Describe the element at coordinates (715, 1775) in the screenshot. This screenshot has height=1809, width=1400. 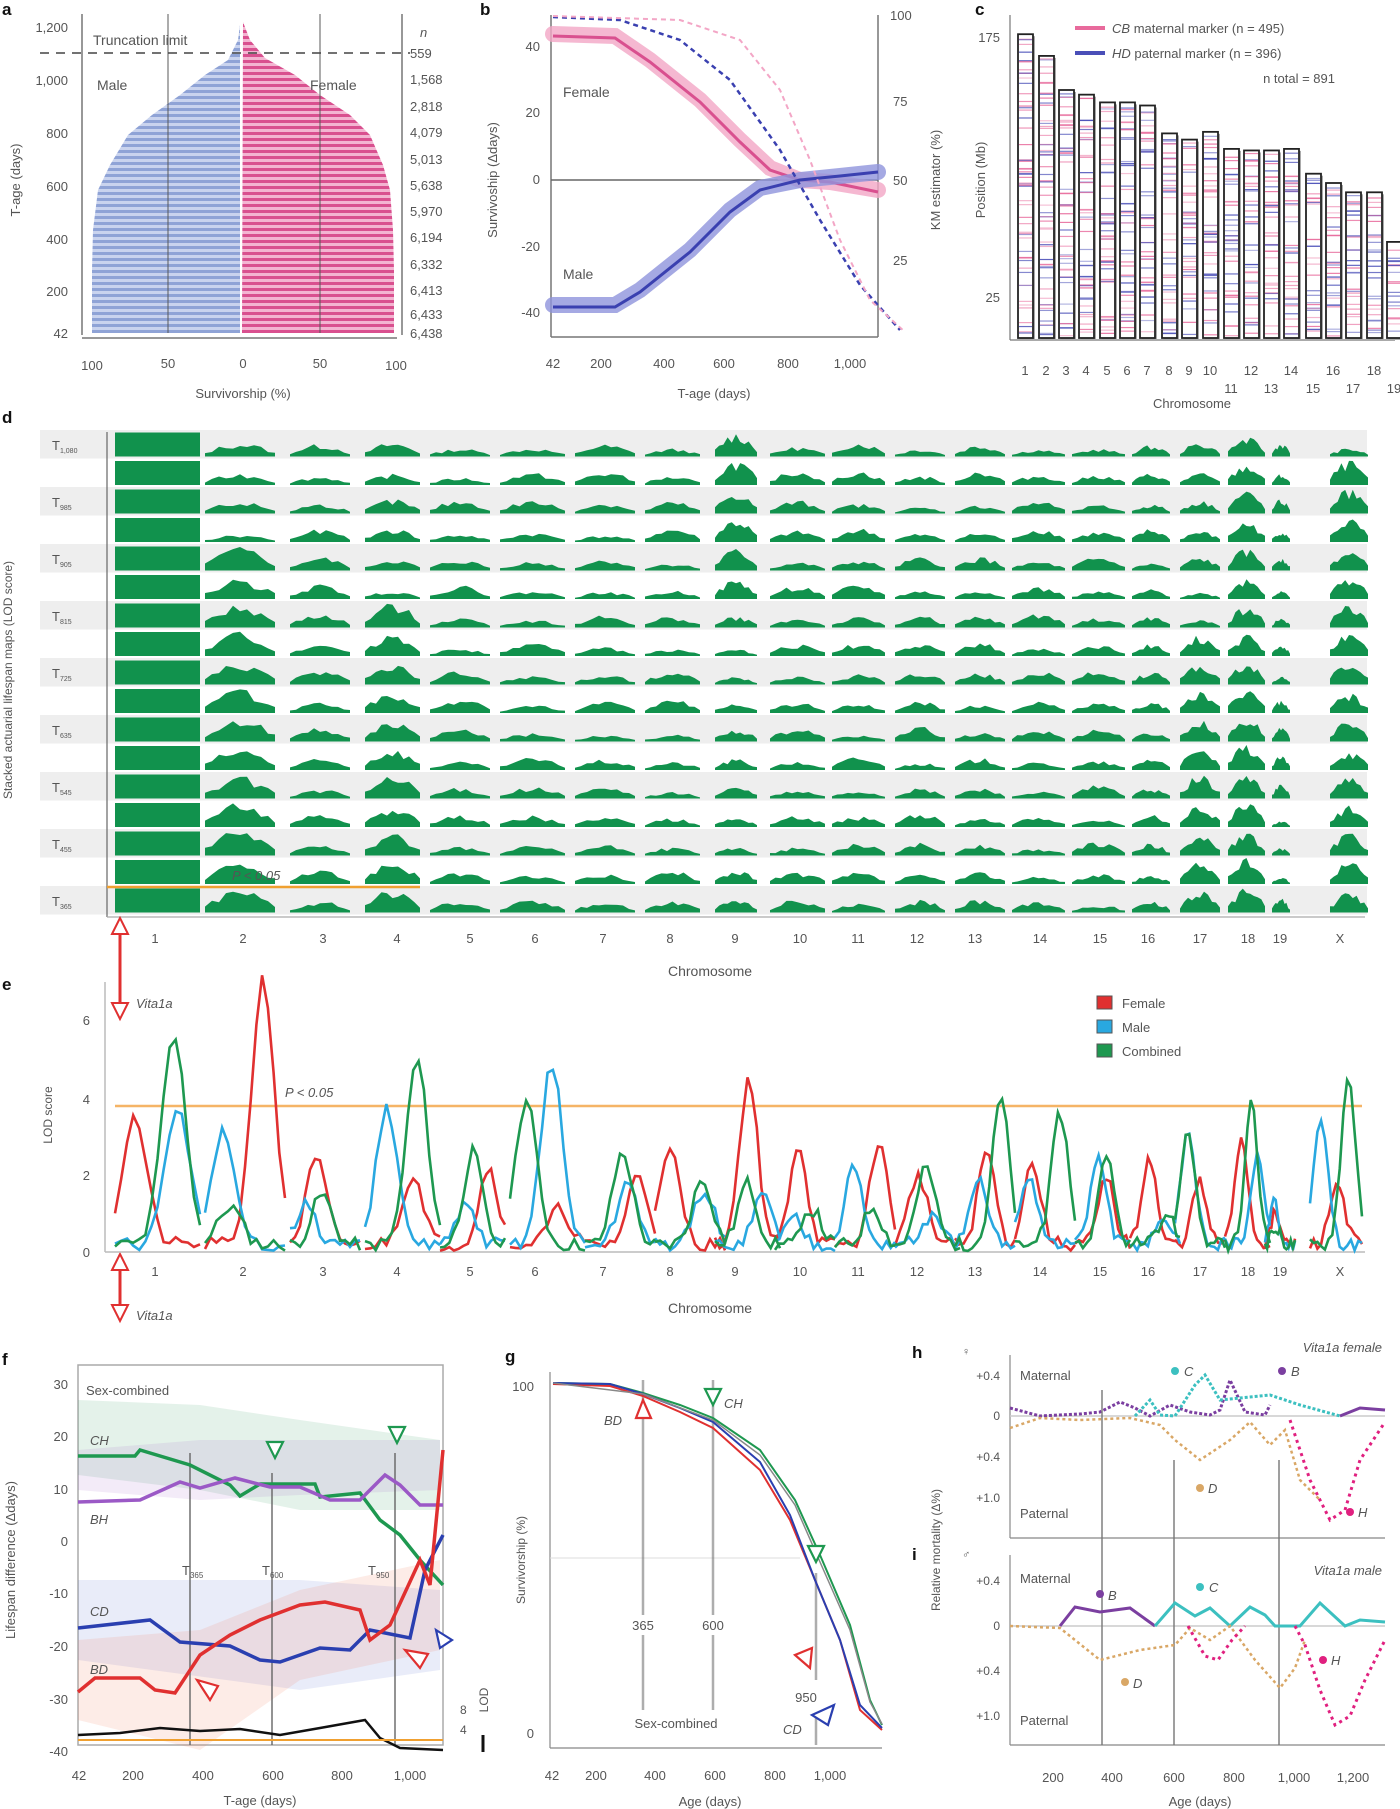
I see `svg-text: 600` at that location.